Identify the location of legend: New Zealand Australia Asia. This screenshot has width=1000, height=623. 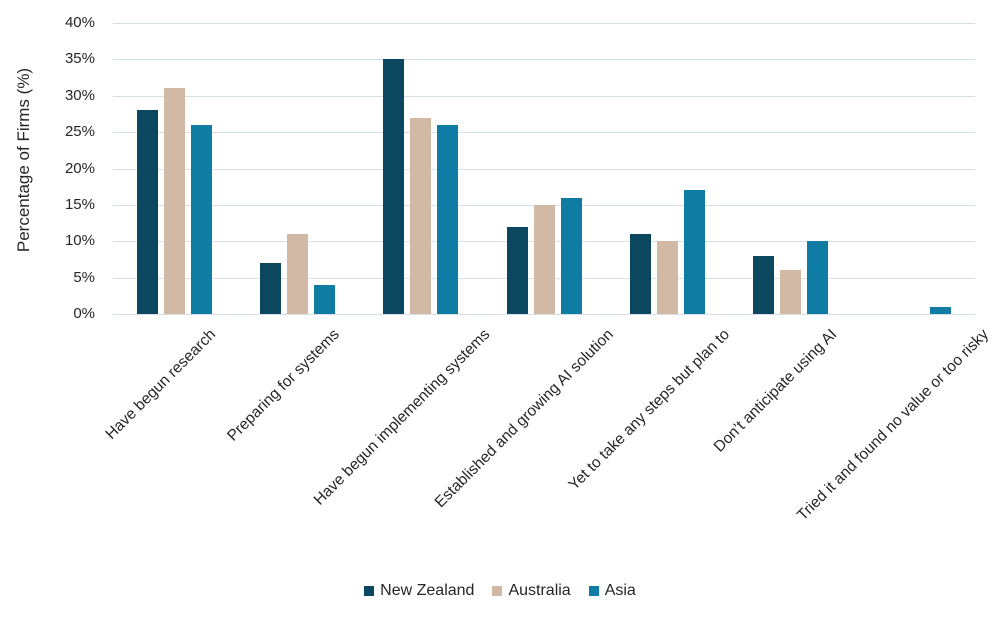
(500, 591).